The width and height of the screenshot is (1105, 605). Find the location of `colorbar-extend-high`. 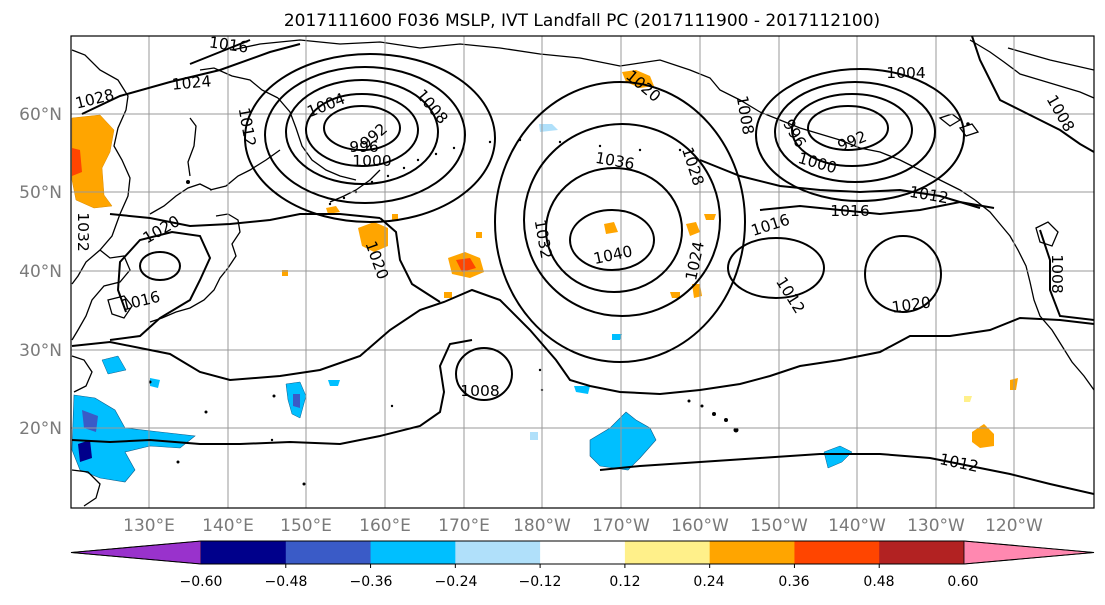

colorbar-extend-high is located at coordinates (1029, 552).